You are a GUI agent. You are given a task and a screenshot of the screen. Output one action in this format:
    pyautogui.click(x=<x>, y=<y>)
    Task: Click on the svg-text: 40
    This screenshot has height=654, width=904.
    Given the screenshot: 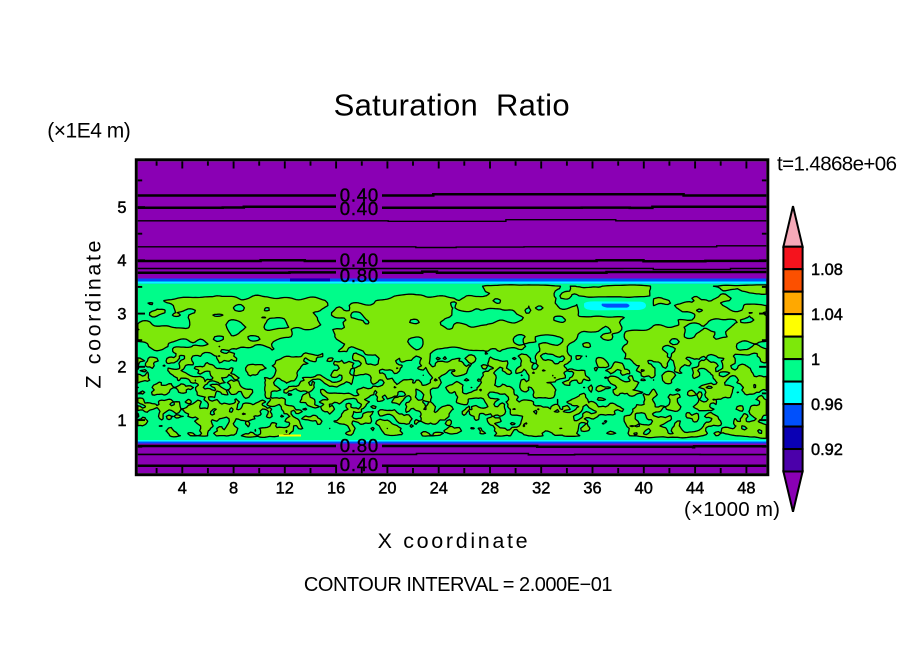 What is the action you would take?
    pyautogui.click(x=644, y=489)
    